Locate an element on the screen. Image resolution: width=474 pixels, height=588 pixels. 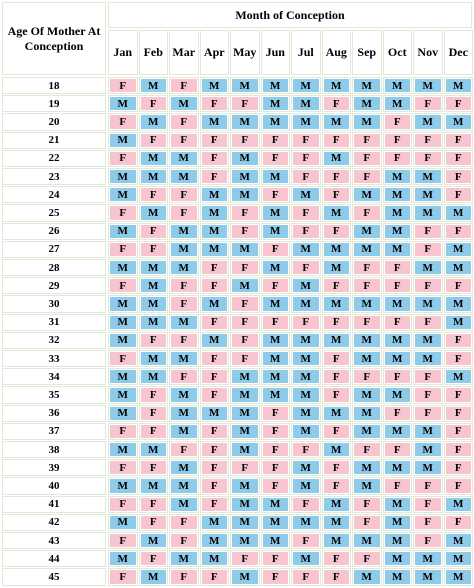
month-header: Sep is located at coordinates (367, 52).